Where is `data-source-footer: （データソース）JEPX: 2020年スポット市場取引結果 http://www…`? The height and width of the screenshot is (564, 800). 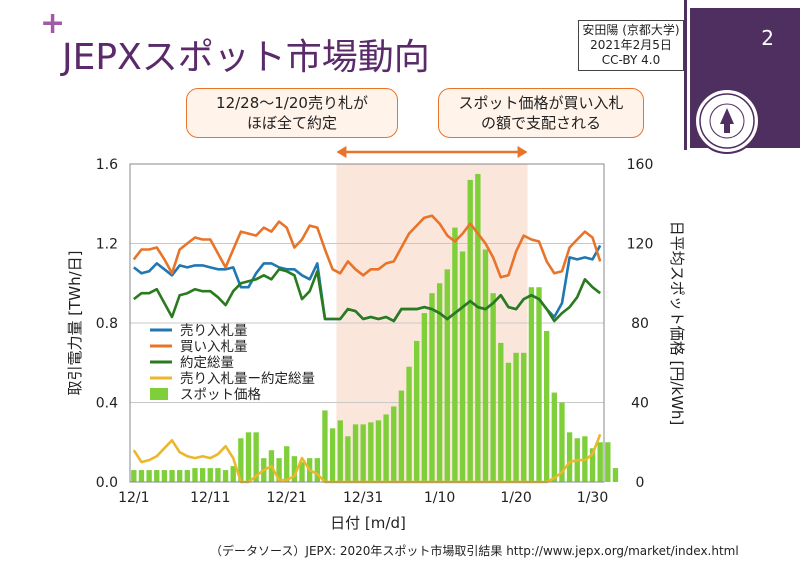 data-source-footer: （データソース）JEPX: 2020年スポット市場取引結果 http://www… is located at coordinates (474, 551).